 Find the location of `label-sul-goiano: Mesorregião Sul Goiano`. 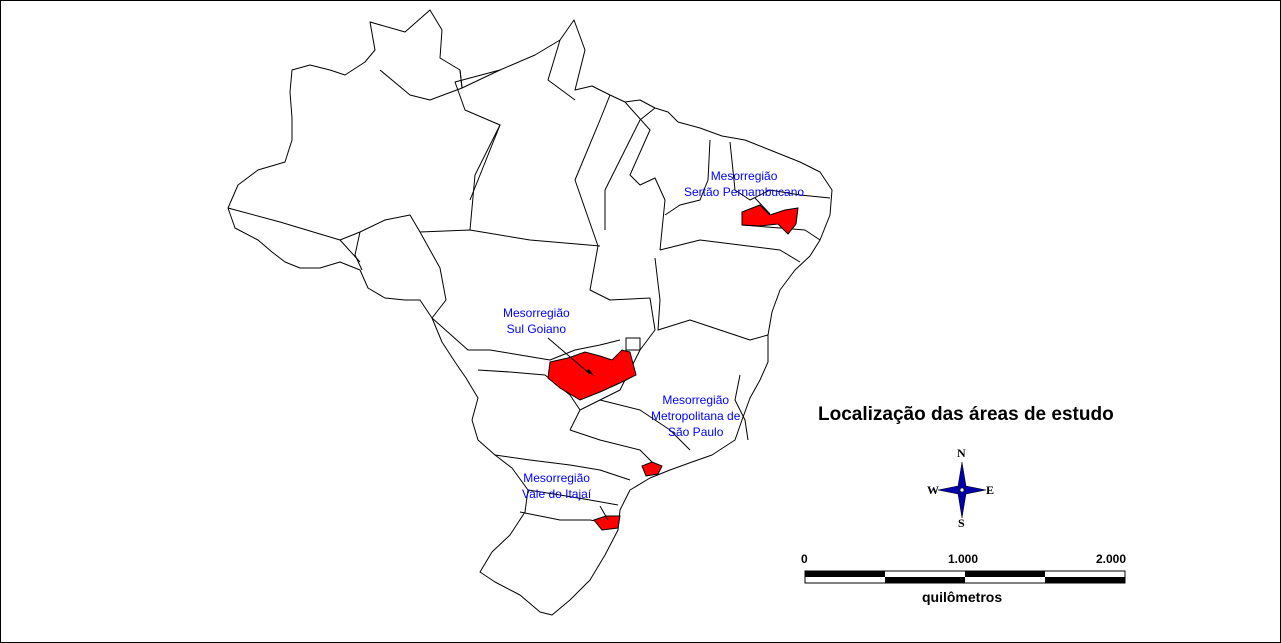

label-sul-goiano: Mesorregião Sul Goiano is located at coordinates (536, 321).